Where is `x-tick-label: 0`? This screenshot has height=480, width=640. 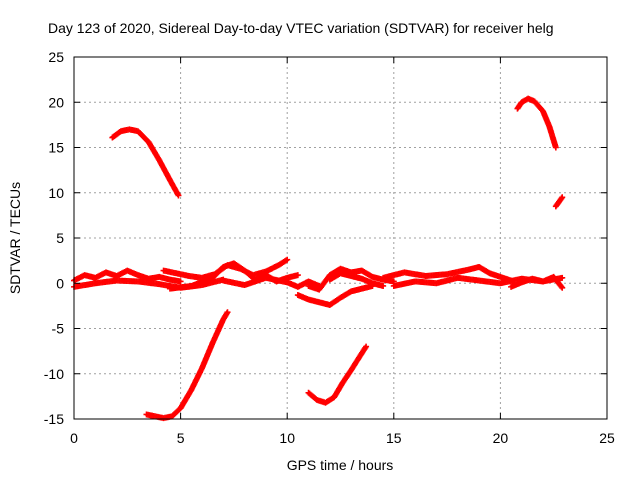
x-tick-label: 0 is located at coordinates (74, 438).